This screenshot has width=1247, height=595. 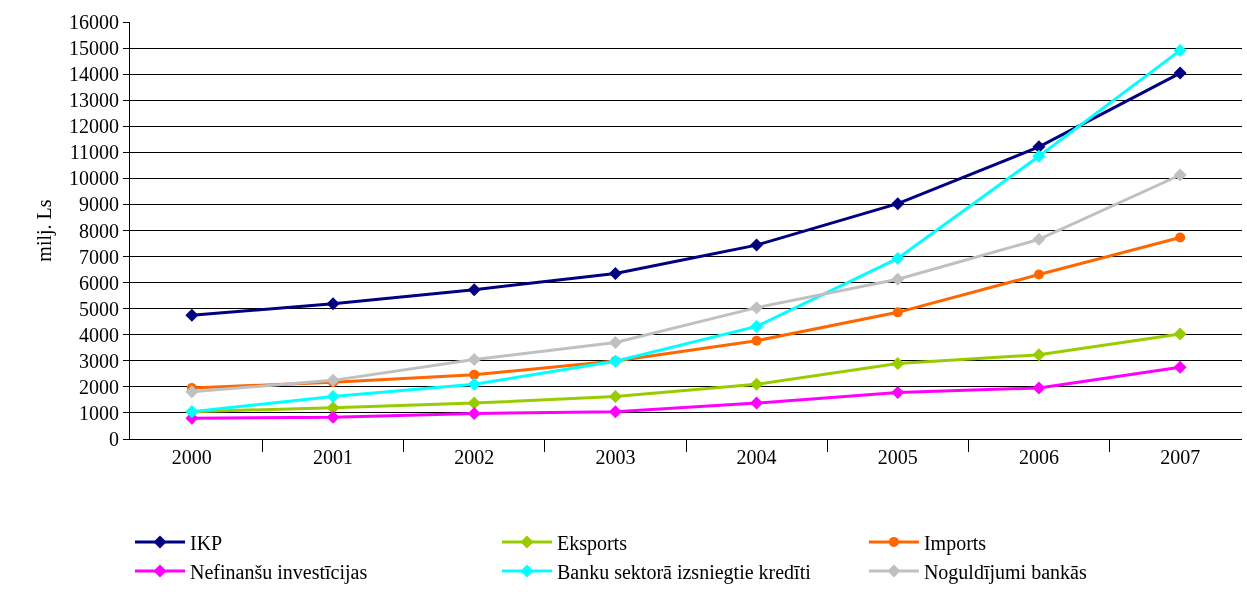 What do you see at coordinates (99, 256) in the screenshot?
I see `y-tick-label: 7000` at bounding box center [99, 256].